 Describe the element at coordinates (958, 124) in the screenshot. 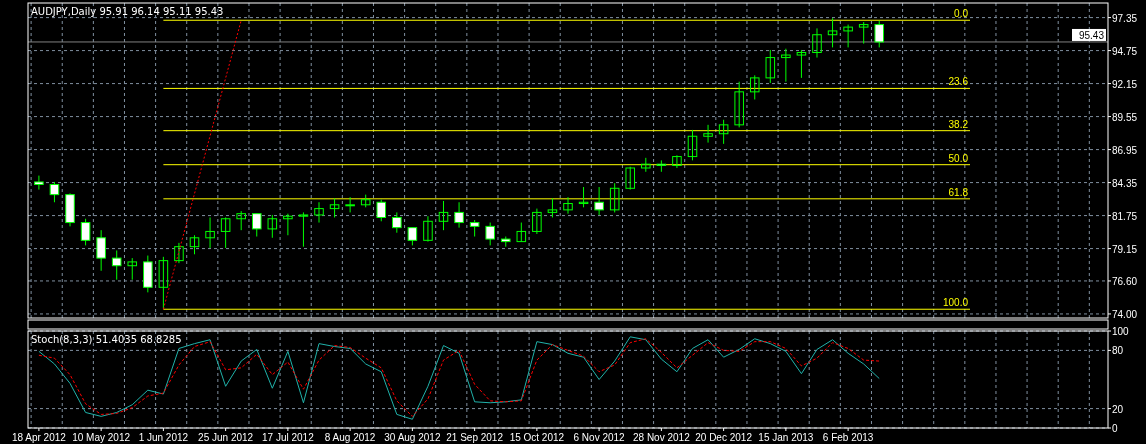

I see `annotation: 38.2` at that location.